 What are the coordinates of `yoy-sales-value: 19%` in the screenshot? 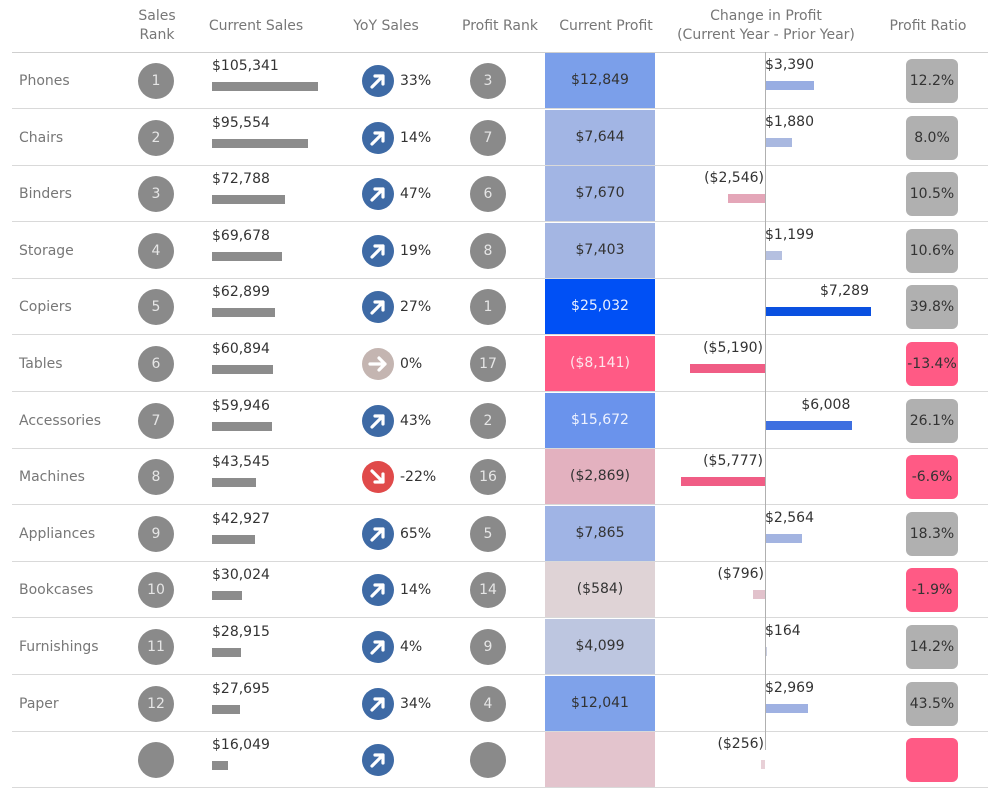 It's located at (416, 250).